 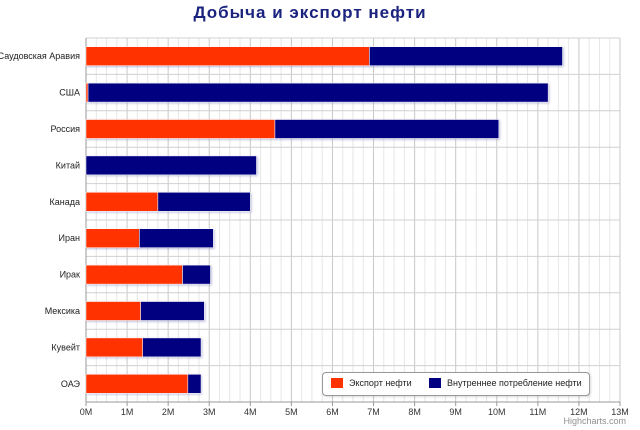 I want to click on category-label: Кувейт, so click(x=65, y=347).